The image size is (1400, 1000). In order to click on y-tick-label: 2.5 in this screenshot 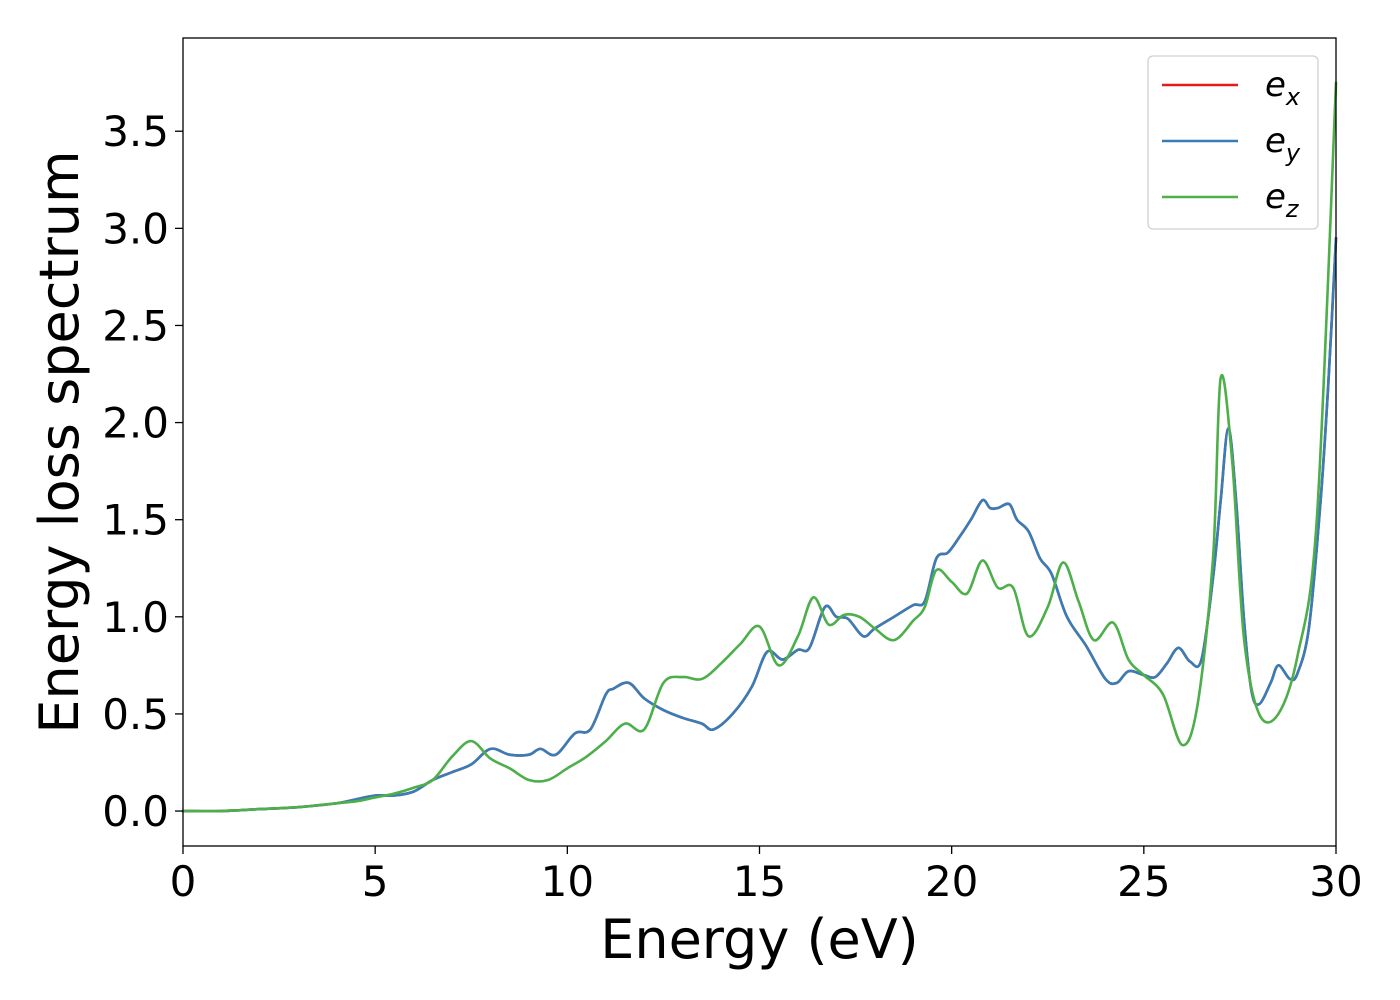, I will do `click(135, 325)`.